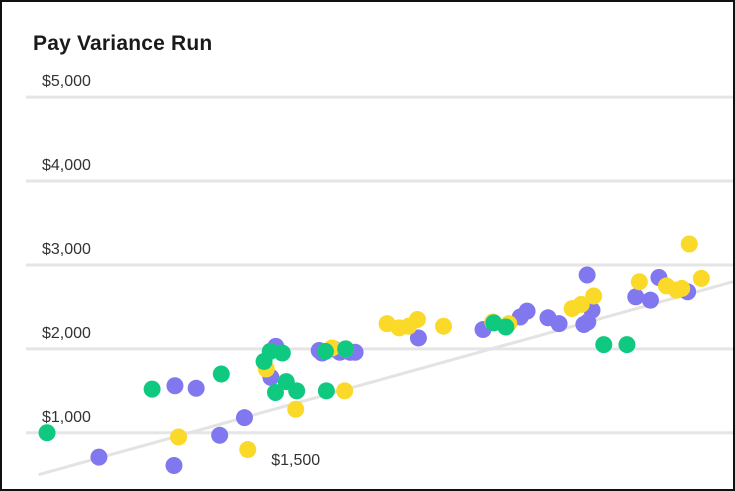 This screenshot has width=735, height=491. I want to click on y-tick-label: $4,000, so click(66, 165).